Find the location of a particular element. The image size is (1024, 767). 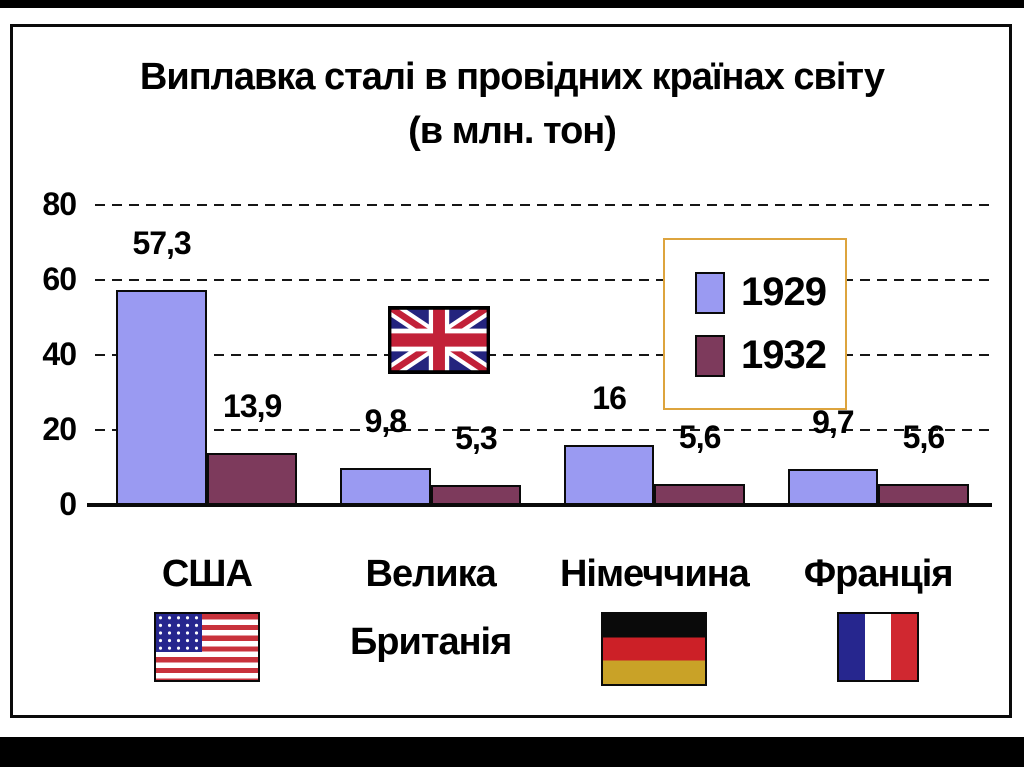

y-tick-label-0: 0 is located at coordinates (68, 503).